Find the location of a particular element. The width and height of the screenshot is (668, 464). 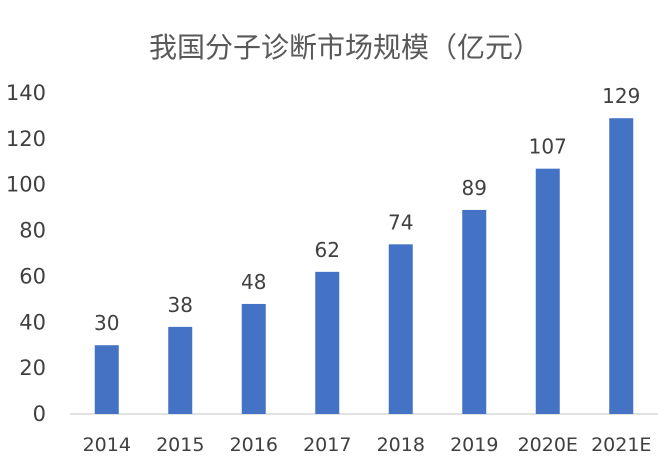

x-axis-labels: 2014 2015 2016 2017 2018 2019 2020E 2021E is located at coordinates (367, 445).